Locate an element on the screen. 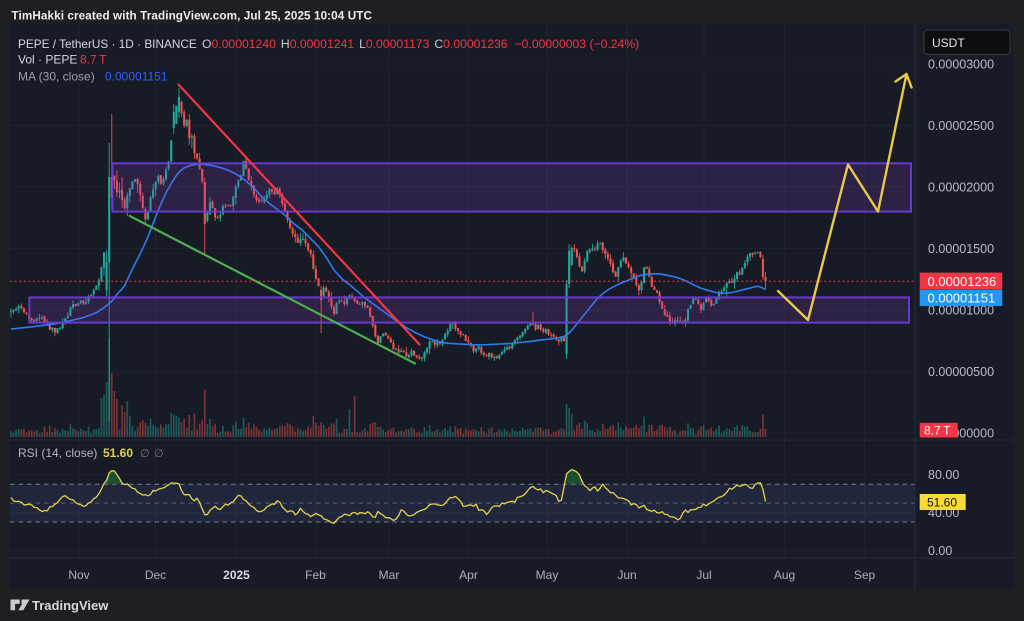 Image resolution: width=1024 pixels, height=621 pixels. svg-text: 0.00000500 is located at coordinates (961, 372).